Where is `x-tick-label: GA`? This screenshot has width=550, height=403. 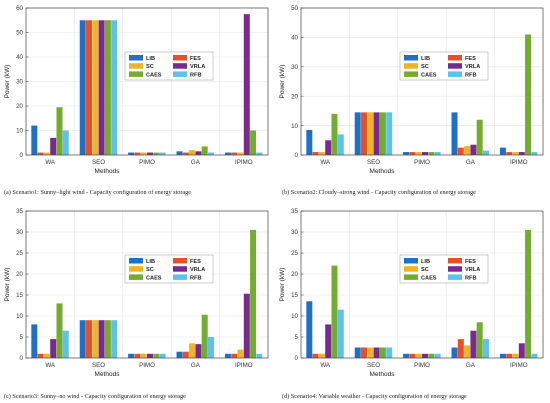 x-tick-label: GA is located at coordinates (471, 162).